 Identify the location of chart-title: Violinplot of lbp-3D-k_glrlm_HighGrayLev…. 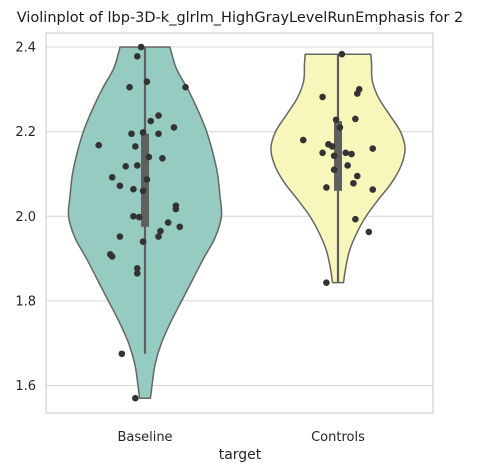
(240, 18).